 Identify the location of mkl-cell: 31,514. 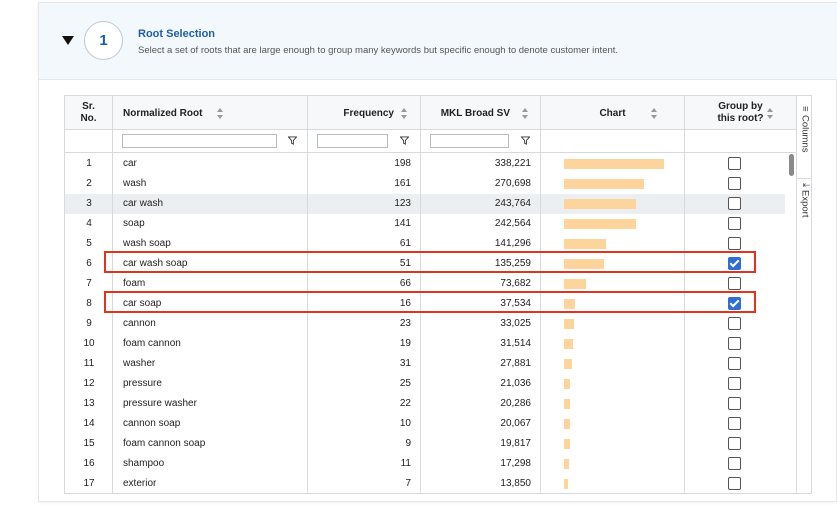
(515, 343).